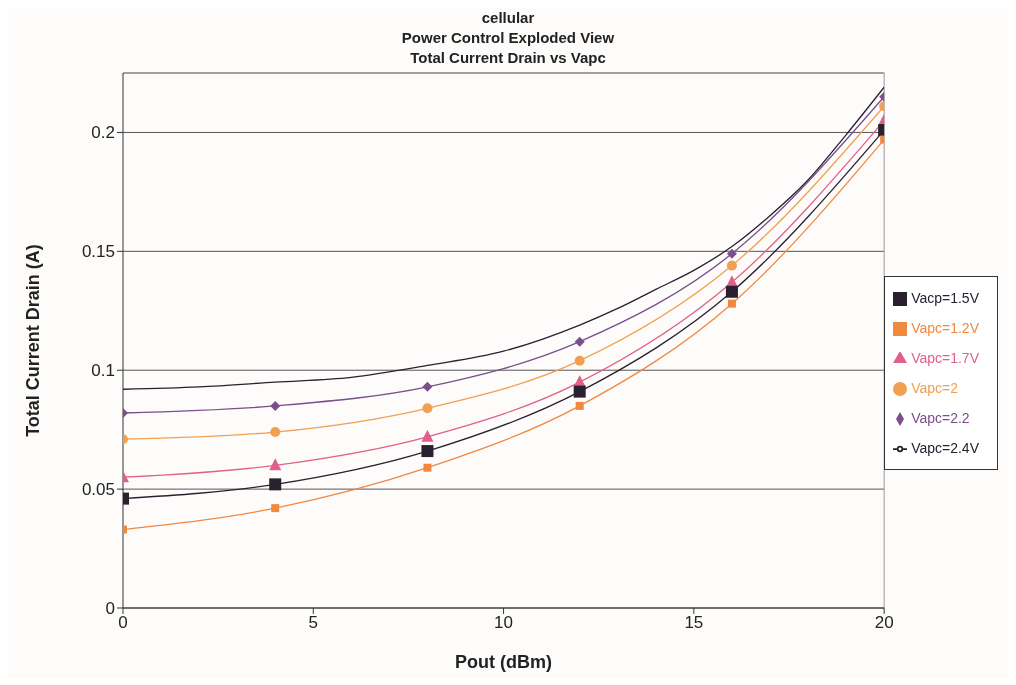  What do you see at coordinates (945, 358) in the screenshot?
I see `legend-label: Vapc=1.7V` at bounding box center [945, 358].